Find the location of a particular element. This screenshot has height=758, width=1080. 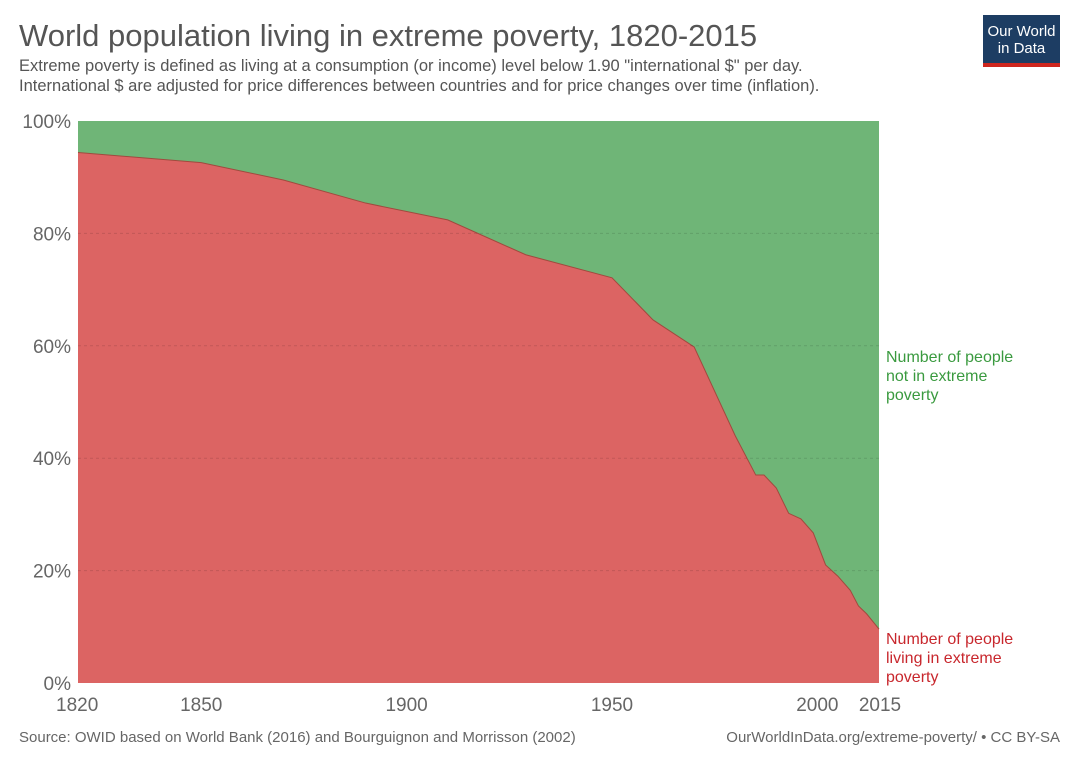

logo-line-1: Our World is located at coordinates (1021, 31).